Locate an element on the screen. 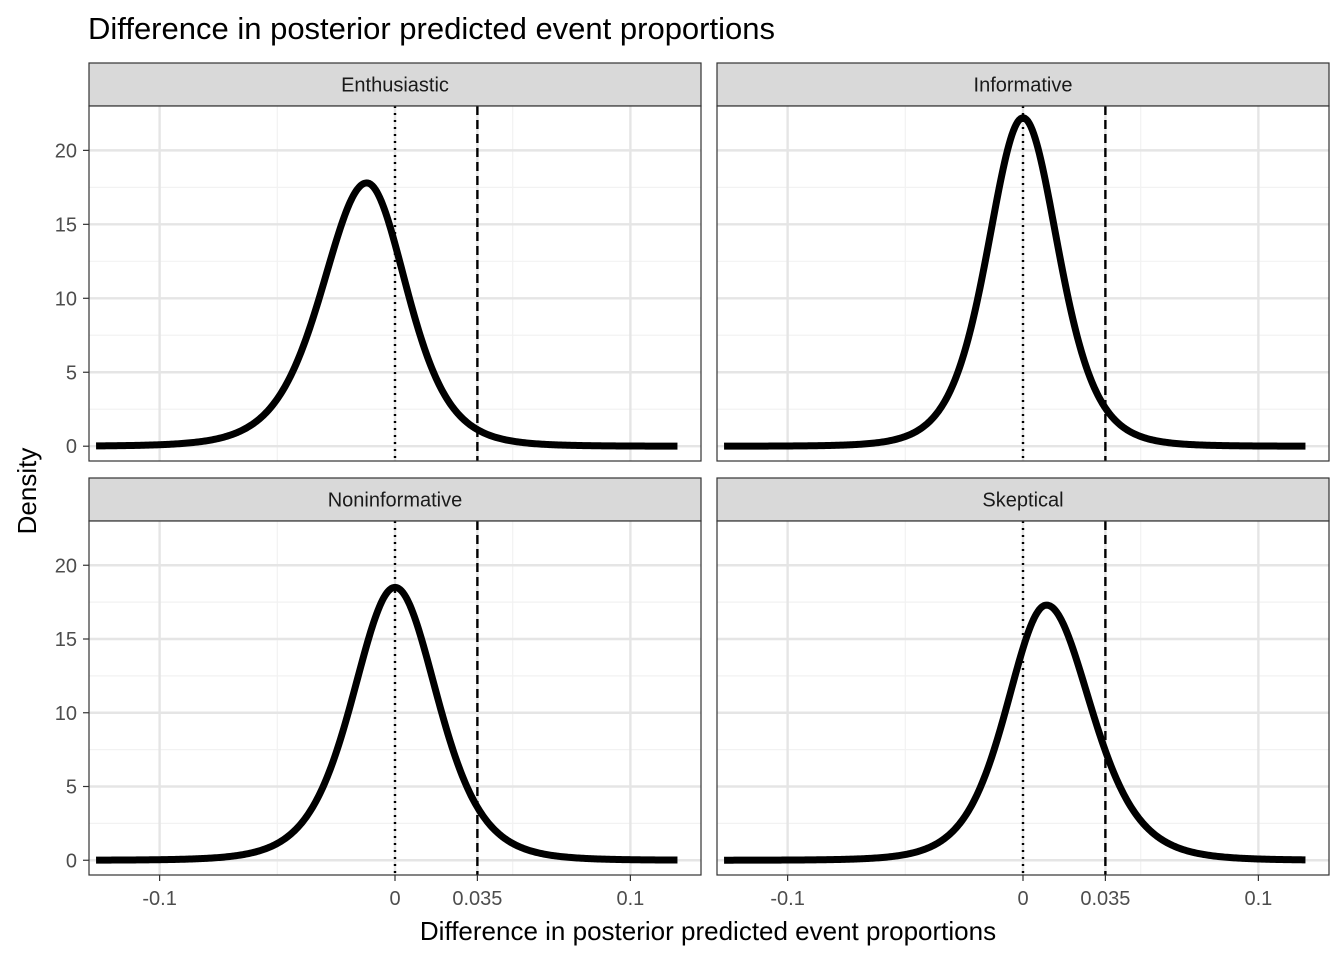 The height and width of the screenshot is (960, 1344). facet-strip-label: Skeptical is located at coordinates (1022, 501).